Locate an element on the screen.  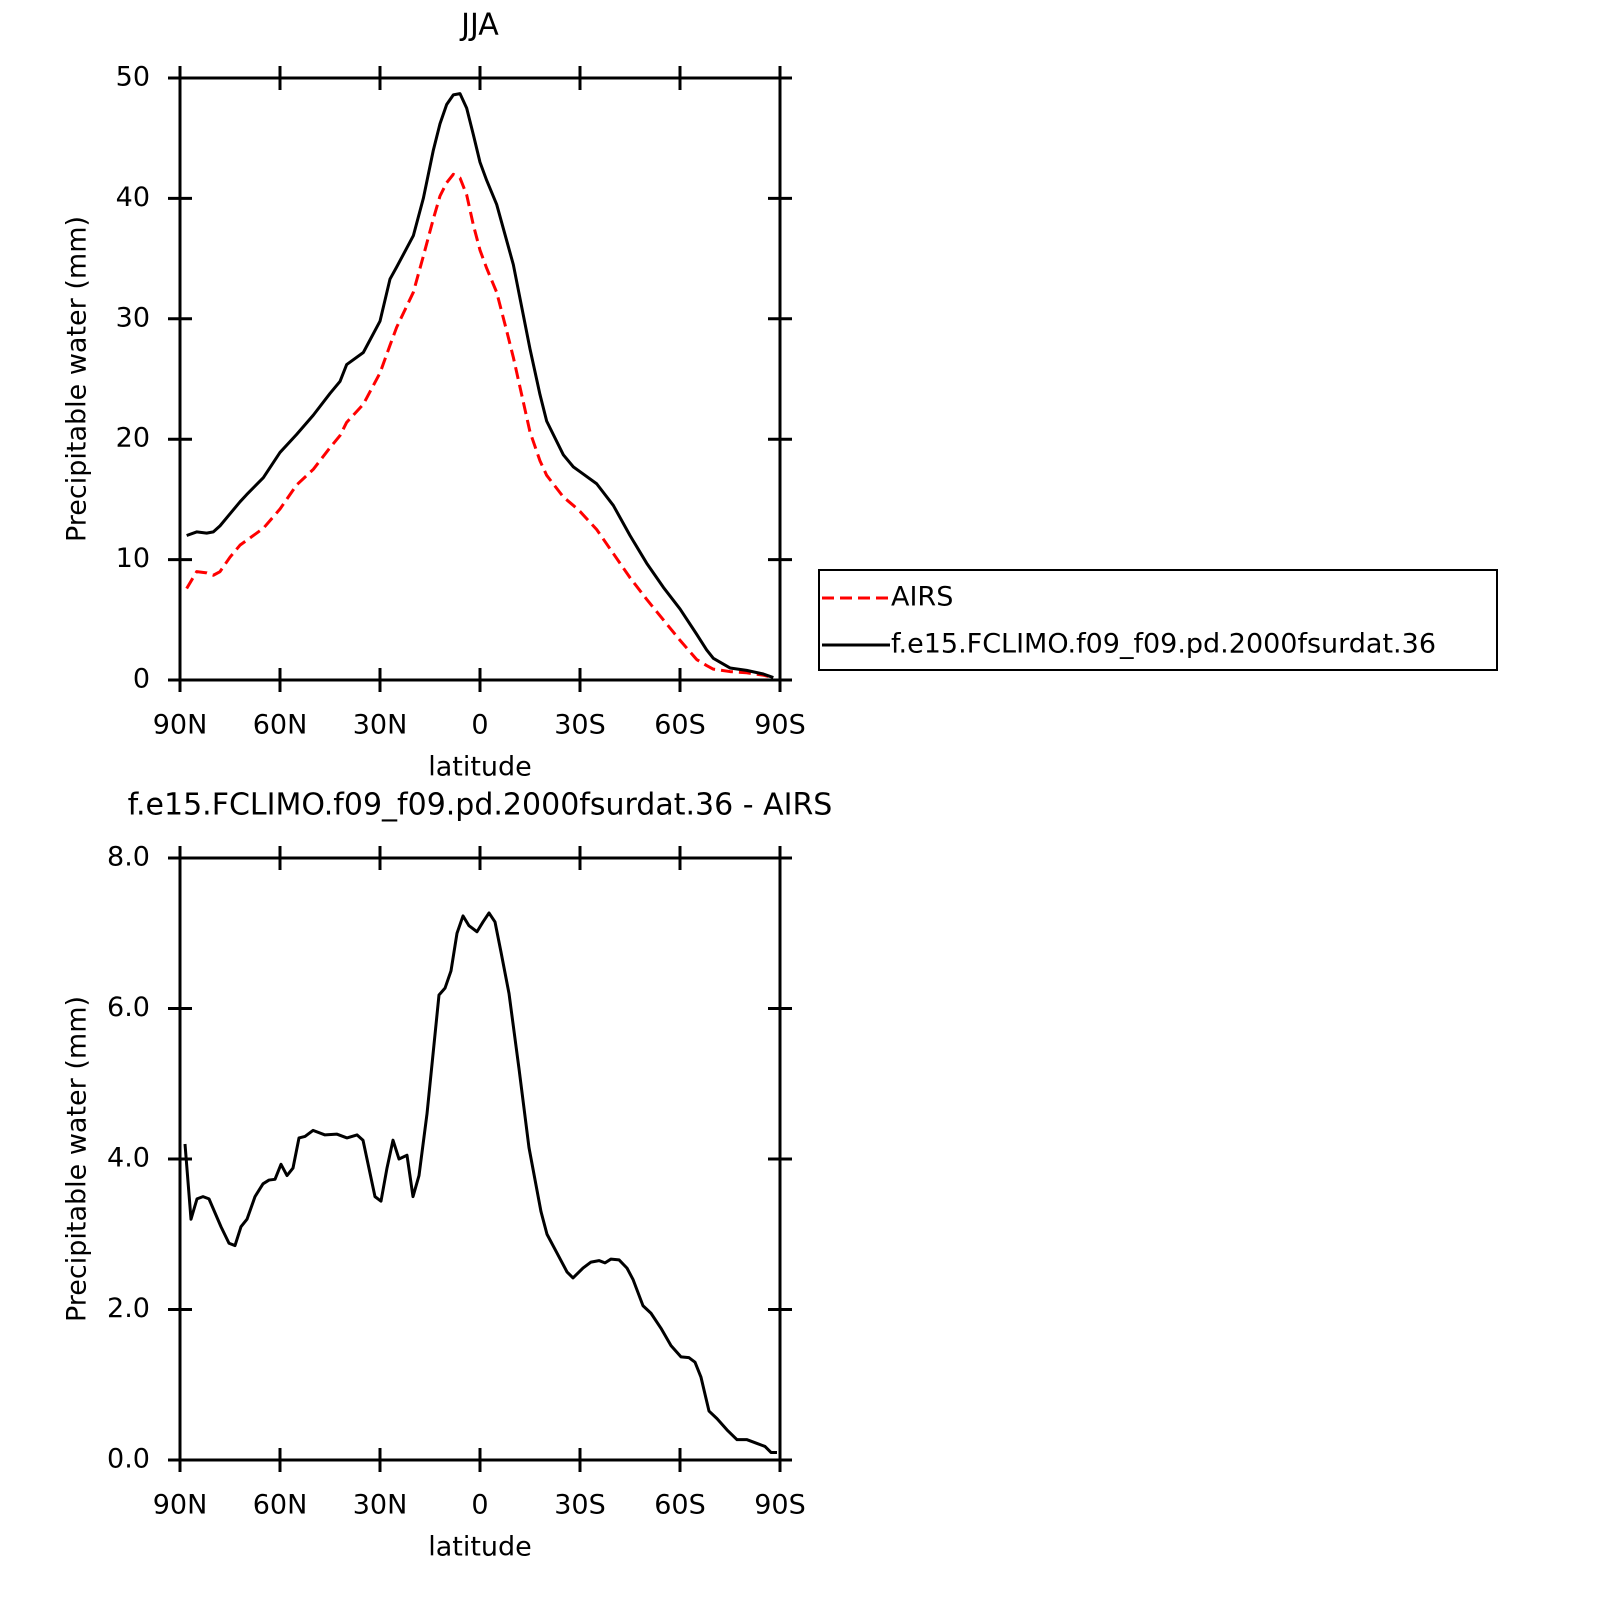
chart-title: JJA is located at coordinates (479, 25).